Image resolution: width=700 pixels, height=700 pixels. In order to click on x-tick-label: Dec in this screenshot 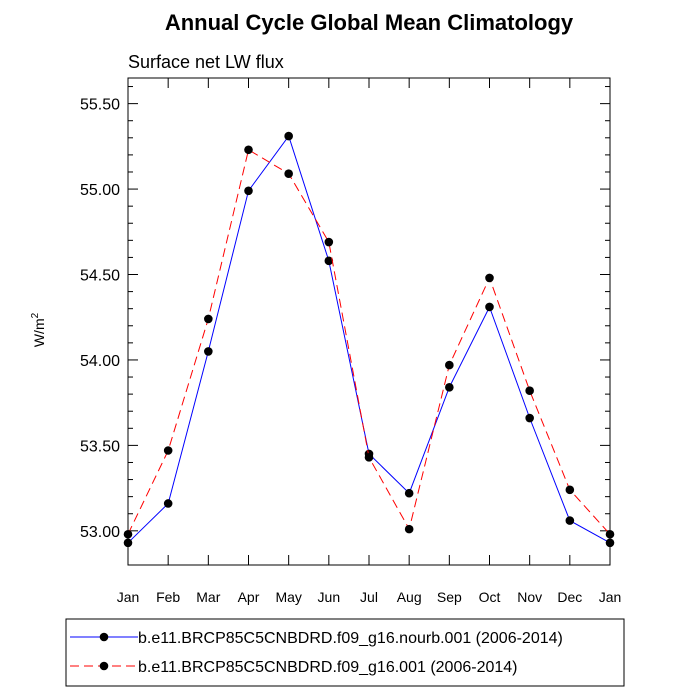, I will do `click(569, 597)`.